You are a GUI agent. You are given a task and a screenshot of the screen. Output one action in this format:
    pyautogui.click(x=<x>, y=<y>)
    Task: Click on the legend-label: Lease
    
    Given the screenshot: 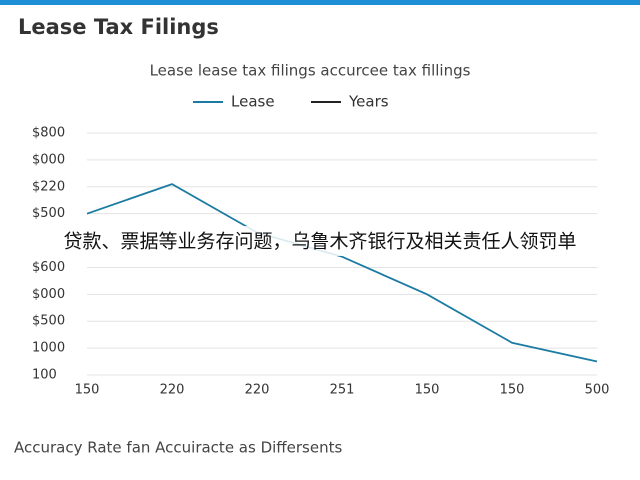 What is the action you would take?
    pyautogui.click(x=253, y=102)
    